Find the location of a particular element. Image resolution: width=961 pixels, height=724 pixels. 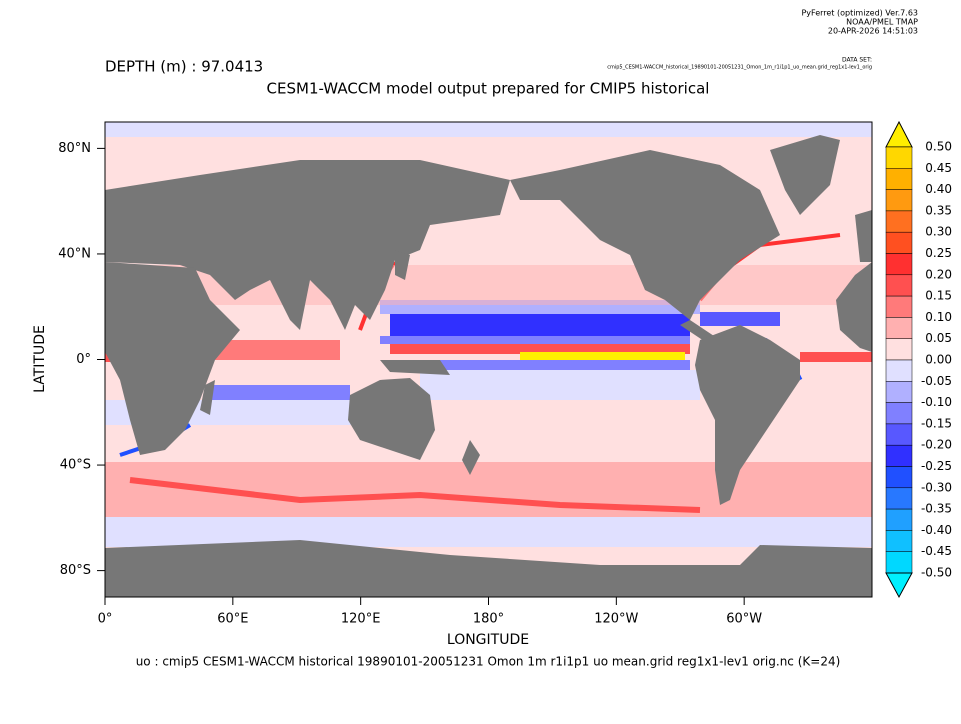

colorbar-label: -0.05 is located at coordinates (936, 381).